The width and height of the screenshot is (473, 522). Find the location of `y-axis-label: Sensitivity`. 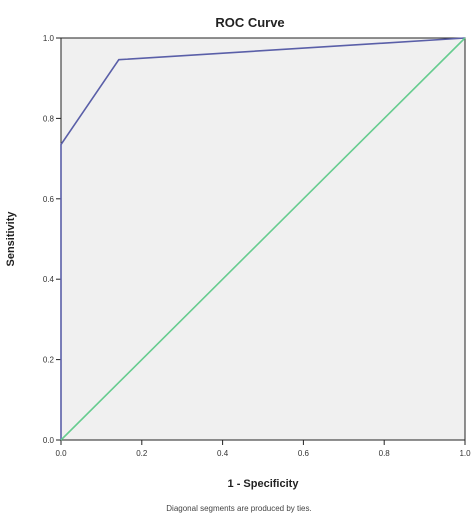

y-axis-label: Sensitivity is located at coordinates (11, 239).